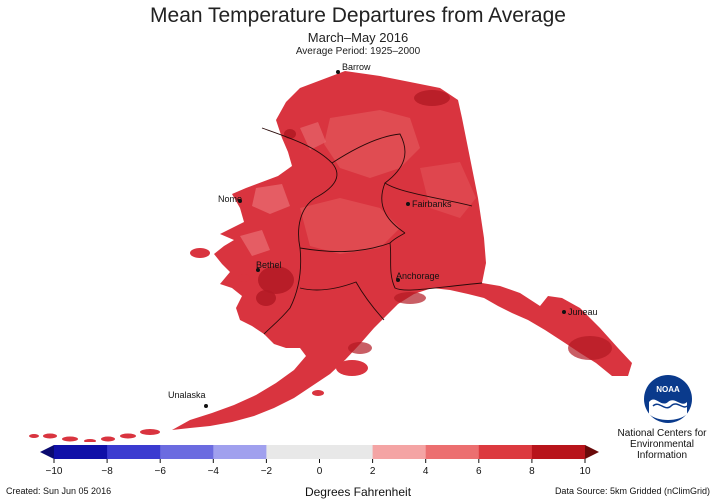  Describe the element at coordinates (479, 471) in the screenshot. I see `colorbar-tick-label: 6` at that location.